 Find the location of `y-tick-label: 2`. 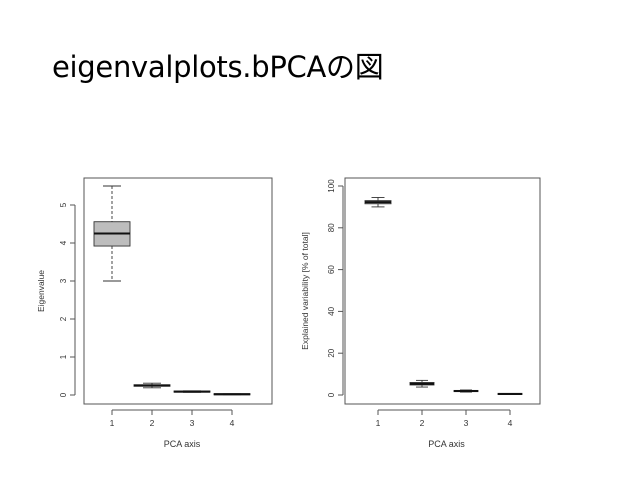

y-tick-label: 2 is located at coordinates (63, 318).